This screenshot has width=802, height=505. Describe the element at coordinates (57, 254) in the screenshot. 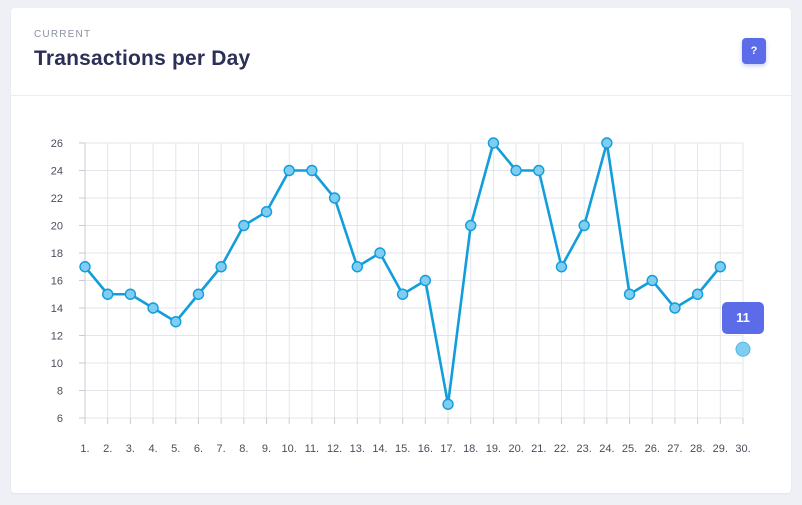

I see `y-tick-label: 18` at that location.